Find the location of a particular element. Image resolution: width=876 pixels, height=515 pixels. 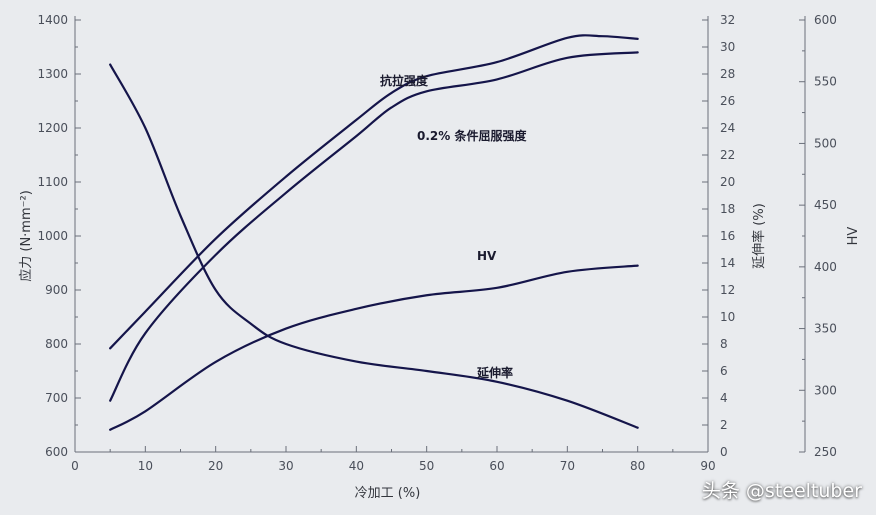

y-left-tick-label: 600 is located at coordinates (56, 452).